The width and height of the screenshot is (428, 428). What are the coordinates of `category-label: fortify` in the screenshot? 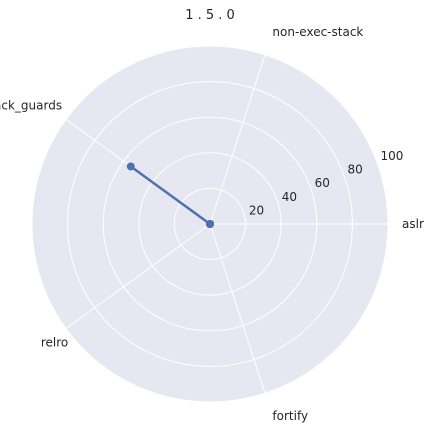 It's located at (290, 416).